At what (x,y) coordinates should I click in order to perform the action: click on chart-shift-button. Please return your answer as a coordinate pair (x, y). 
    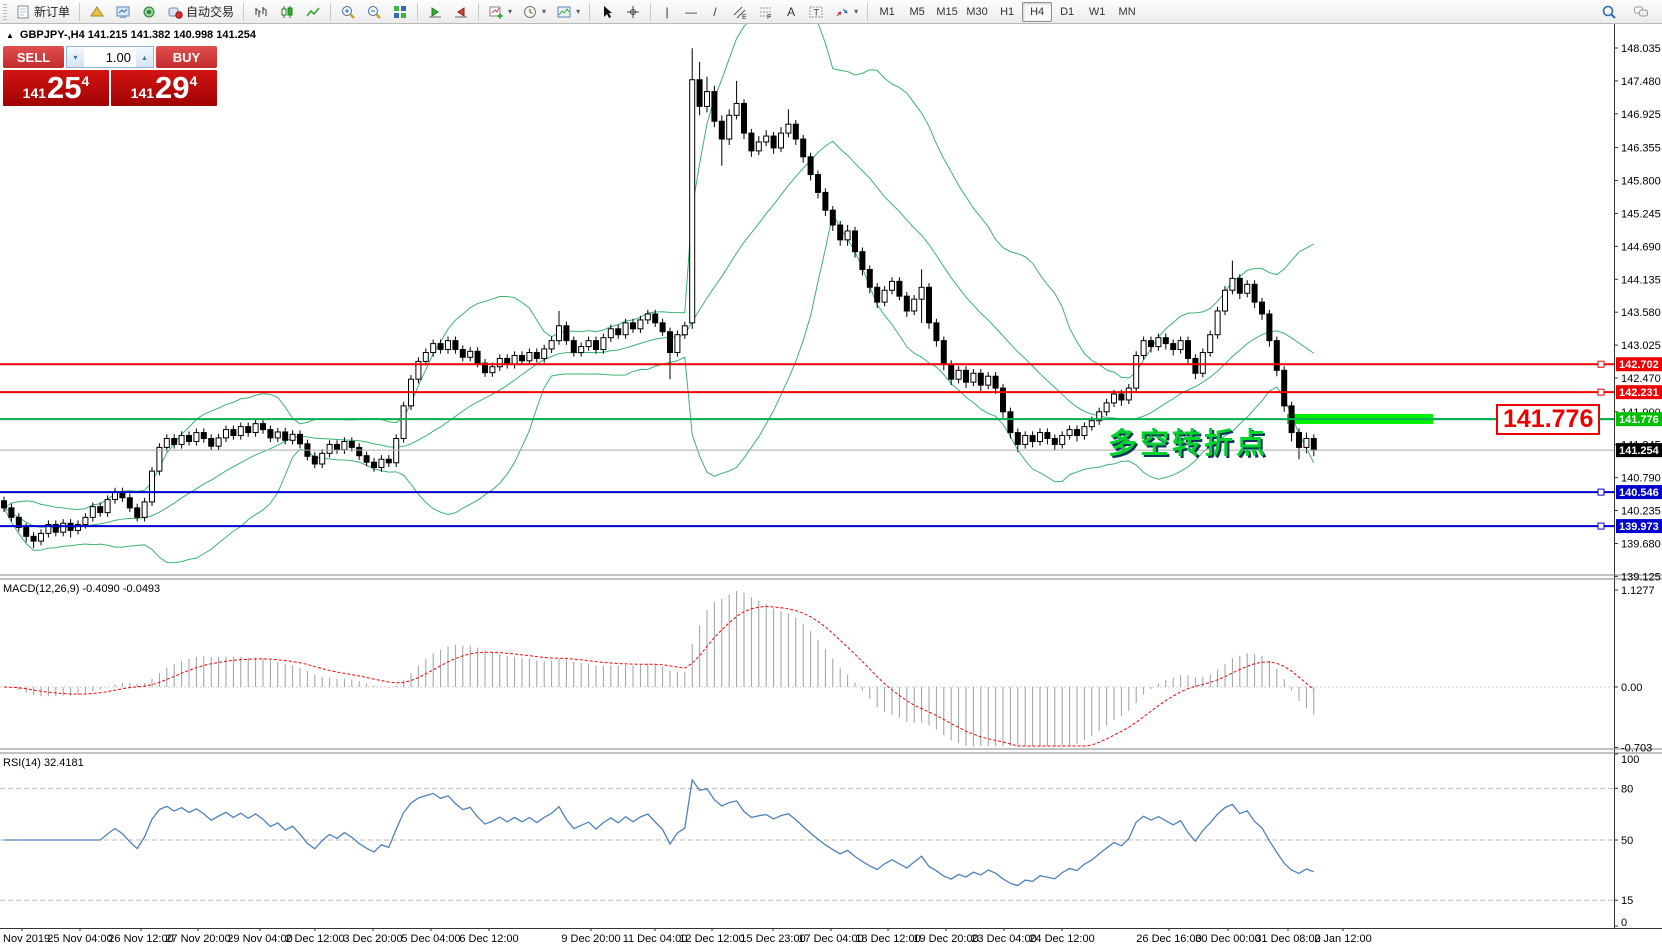
    Looking at the image, I should click on (461, 12).